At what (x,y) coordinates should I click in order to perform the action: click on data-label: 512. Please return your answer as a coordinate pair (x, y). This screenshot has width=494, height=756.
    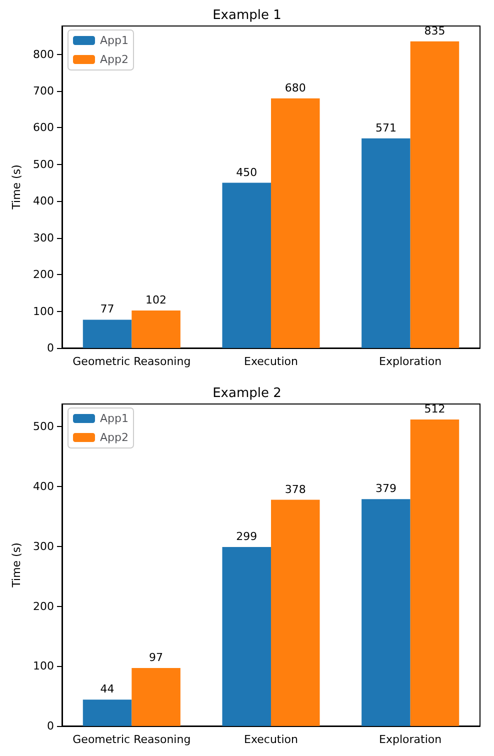
    Looking at the image, I should click on (435, 409).